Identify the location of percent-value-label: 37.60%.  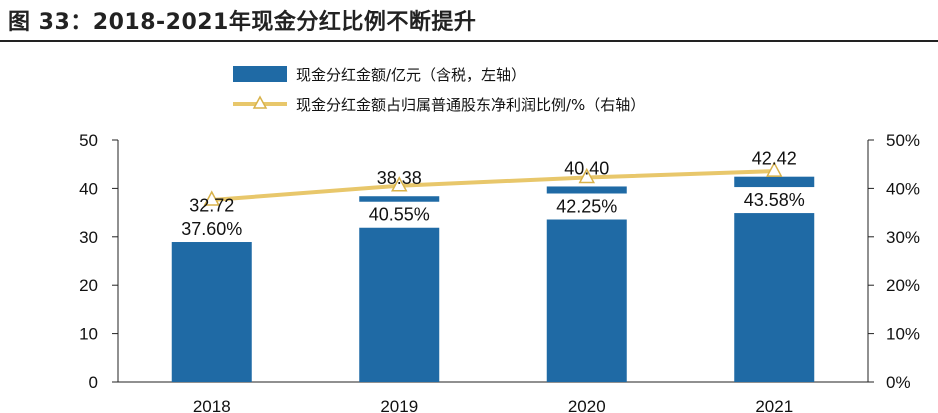
(211, 229).